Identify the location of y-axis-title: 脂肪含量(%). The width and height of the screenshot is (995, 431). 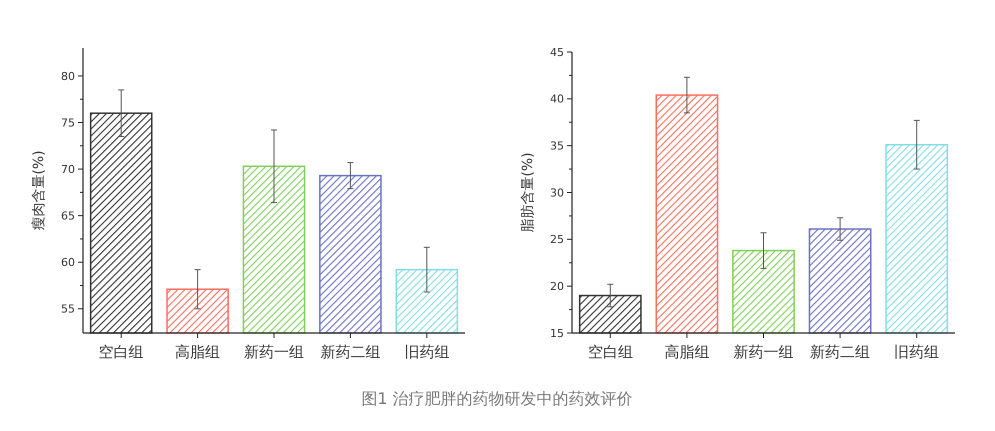
(528, 192).